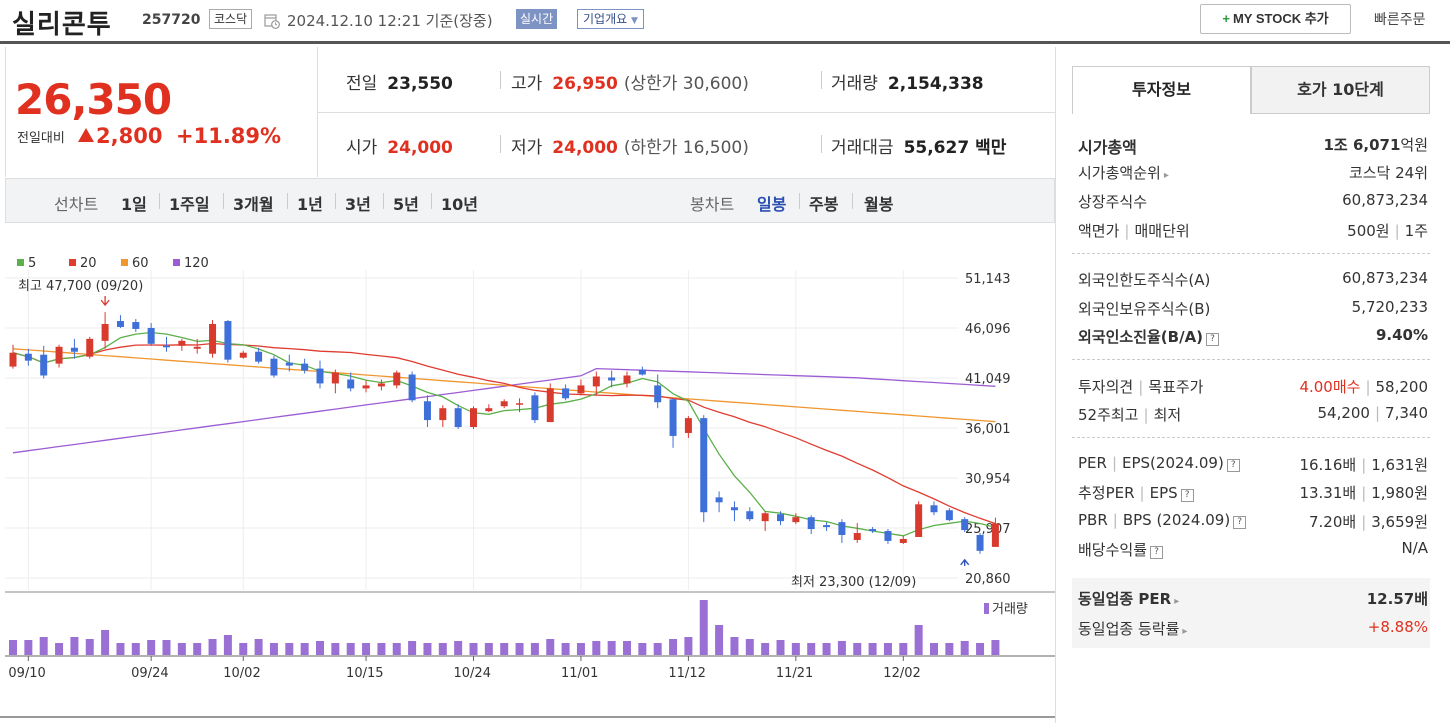 This screenshot has height=723, width=1450. I want to click on tab-invest-info: 투자정보, so click(1161, 90).